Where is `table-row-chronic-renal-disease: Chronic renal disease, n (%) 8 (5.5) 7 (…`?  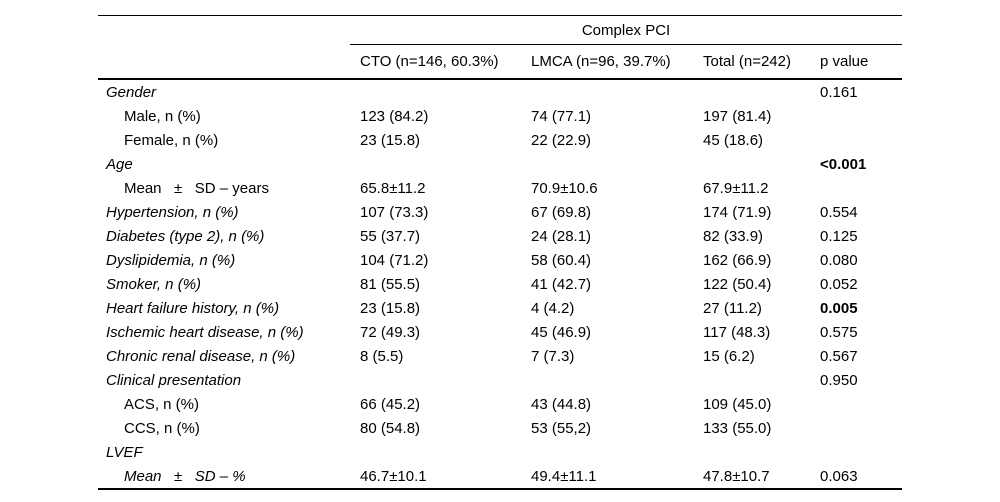 table-row-chronic-renal-disease: Chronic renal disease, n (%) 8 (5.5) 7 (… is located at coordinates (500, 356).